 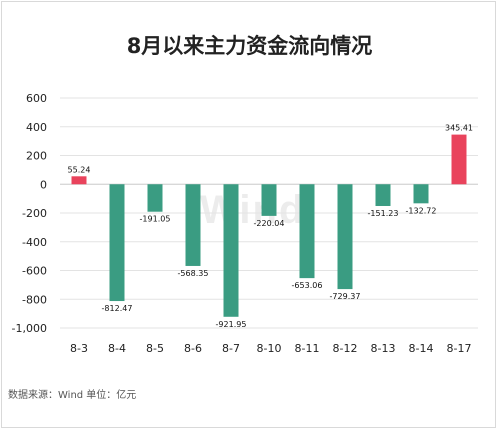 What do you see at coordinates (307, 348) in the screenshot?
I see `x-tick-label: 8-11` at bounding box center [307, 348].